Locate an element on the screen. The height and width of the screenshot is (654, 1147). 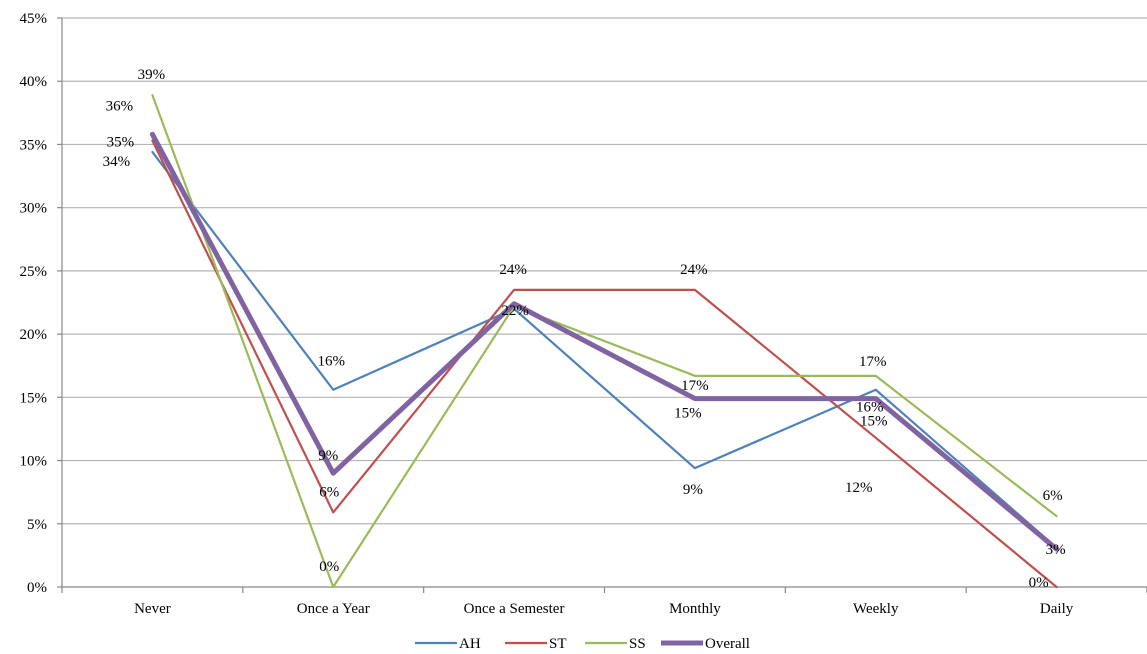
legend-label-ah: AH is located at coordinates (470, 644).